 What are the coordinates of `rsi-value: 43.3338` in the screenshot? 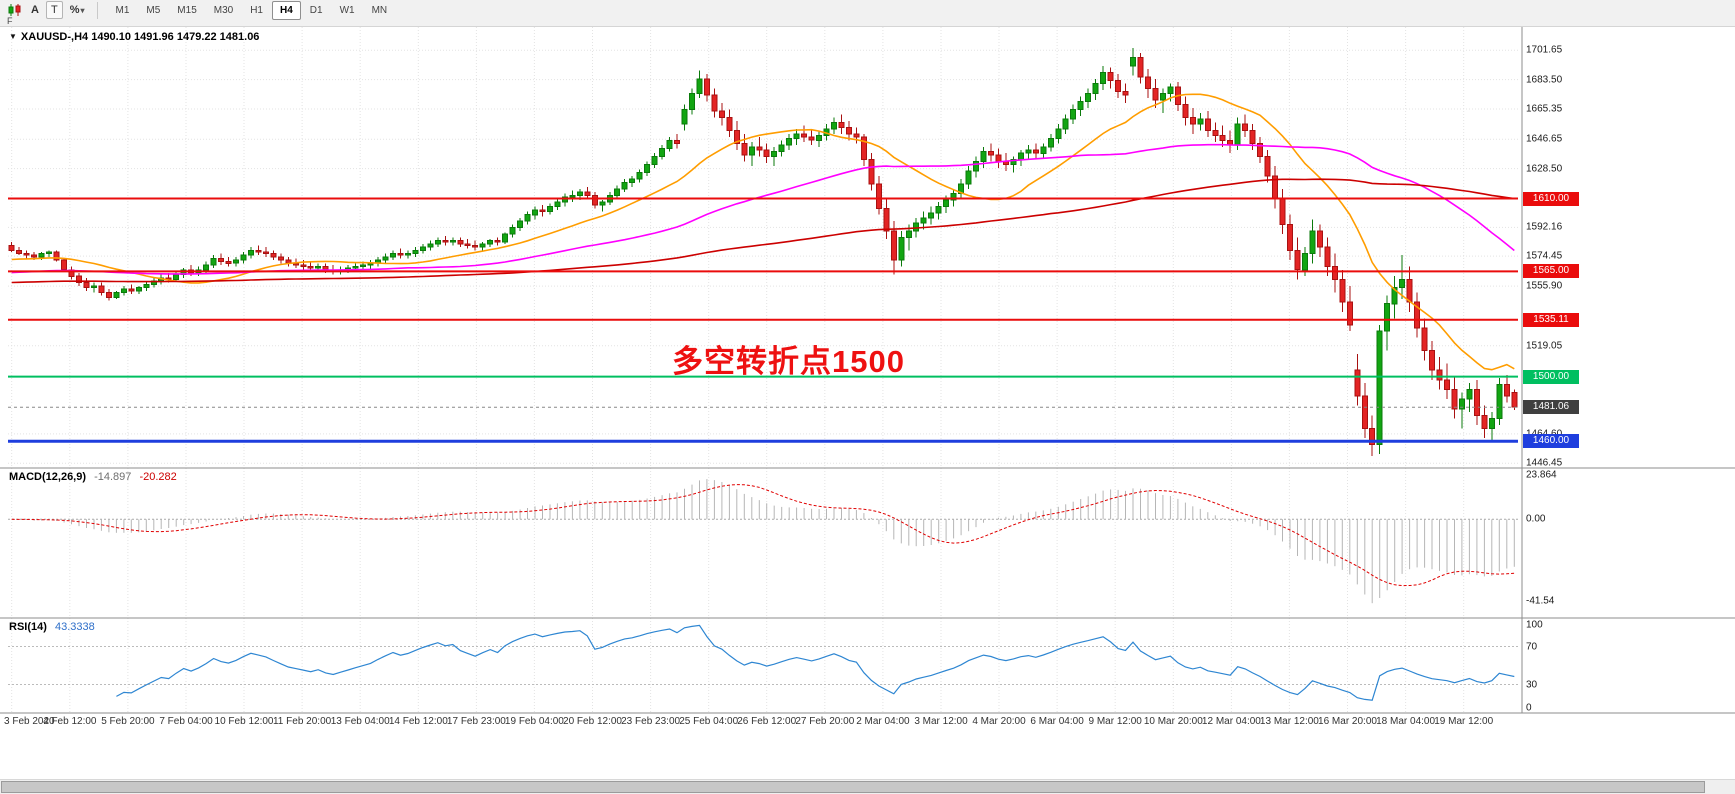 It's located at (74, 627).